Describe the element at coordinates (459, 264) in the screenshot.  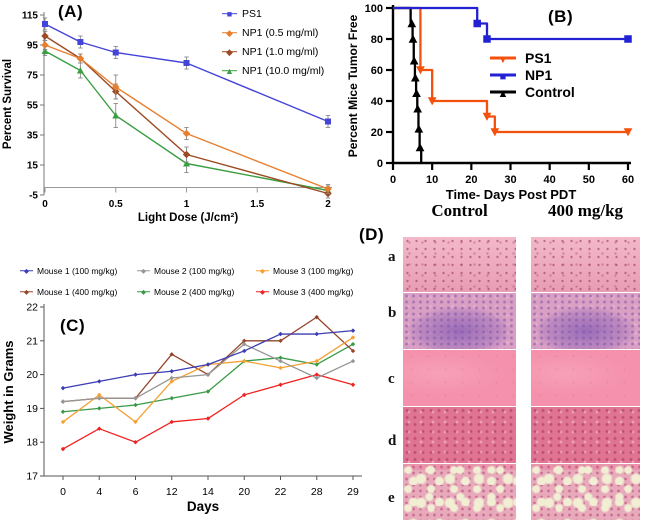
I see `histology-image-liver-control` at that location.